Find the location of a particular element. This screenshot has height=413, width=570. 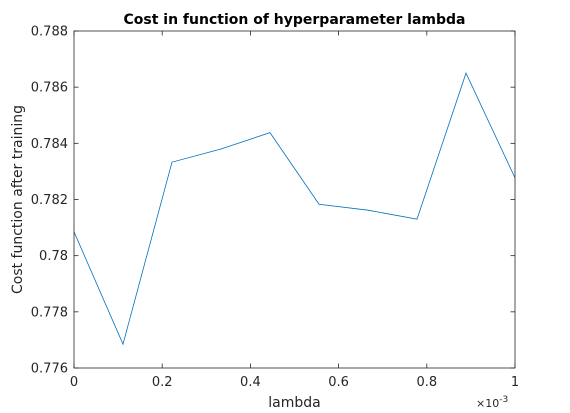

y-axis-label: Cost function after training is located at coordinates (18, 199).